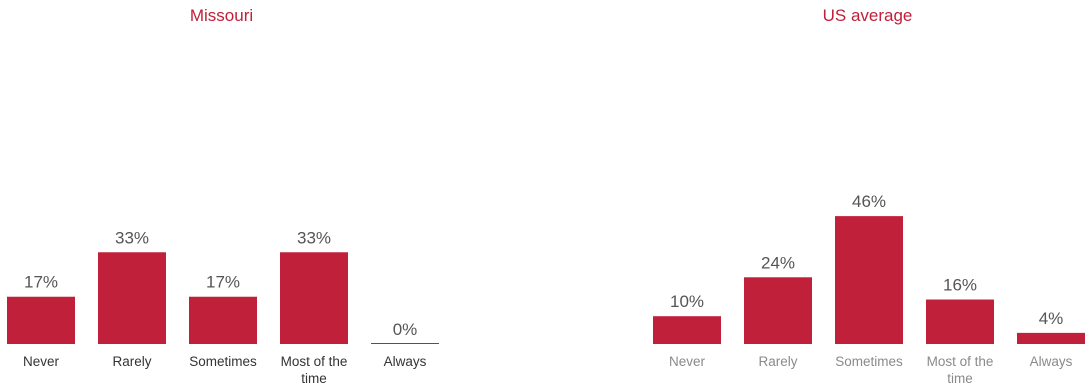 The width and height of the screenshot is (1089, 392). Describe the element at coordinates (687, 301) in the screenshot. I see `value-label: 10%` at that location.